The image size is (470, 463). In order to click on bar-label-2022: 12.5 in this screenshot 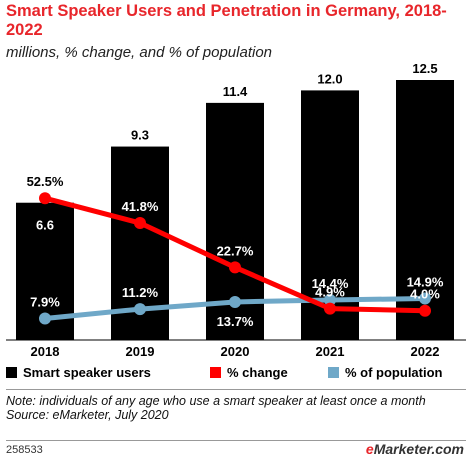, I will do `click(424, 68)`.